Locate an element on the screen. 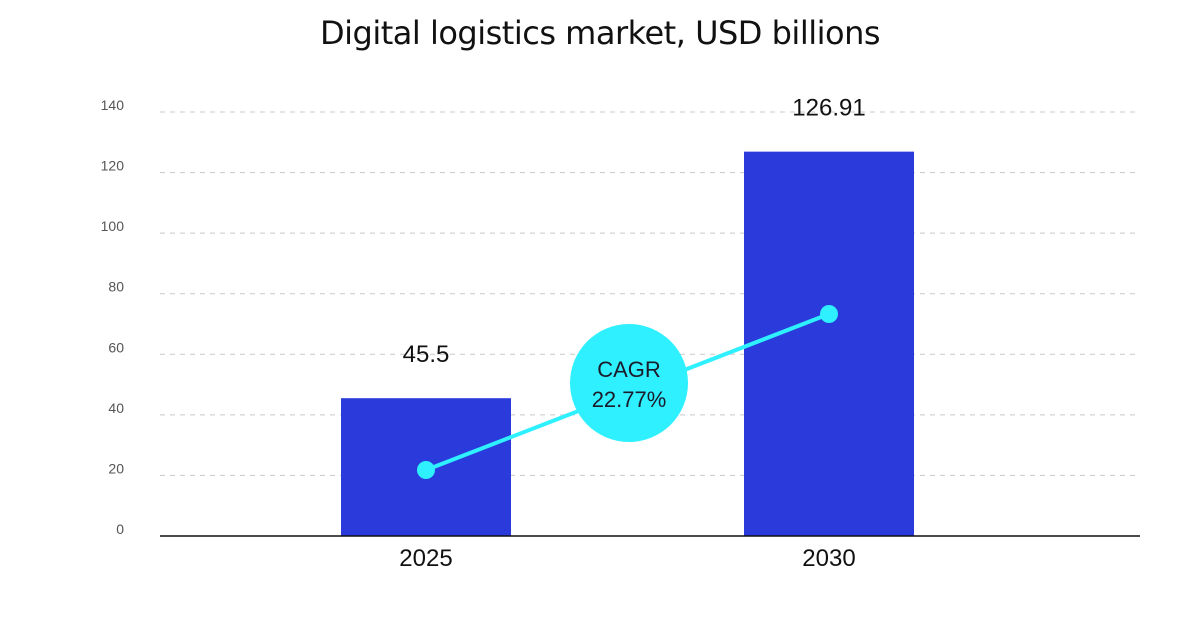  cagr-trend: CAGR 22.77% is located at coordinates (627, 392).